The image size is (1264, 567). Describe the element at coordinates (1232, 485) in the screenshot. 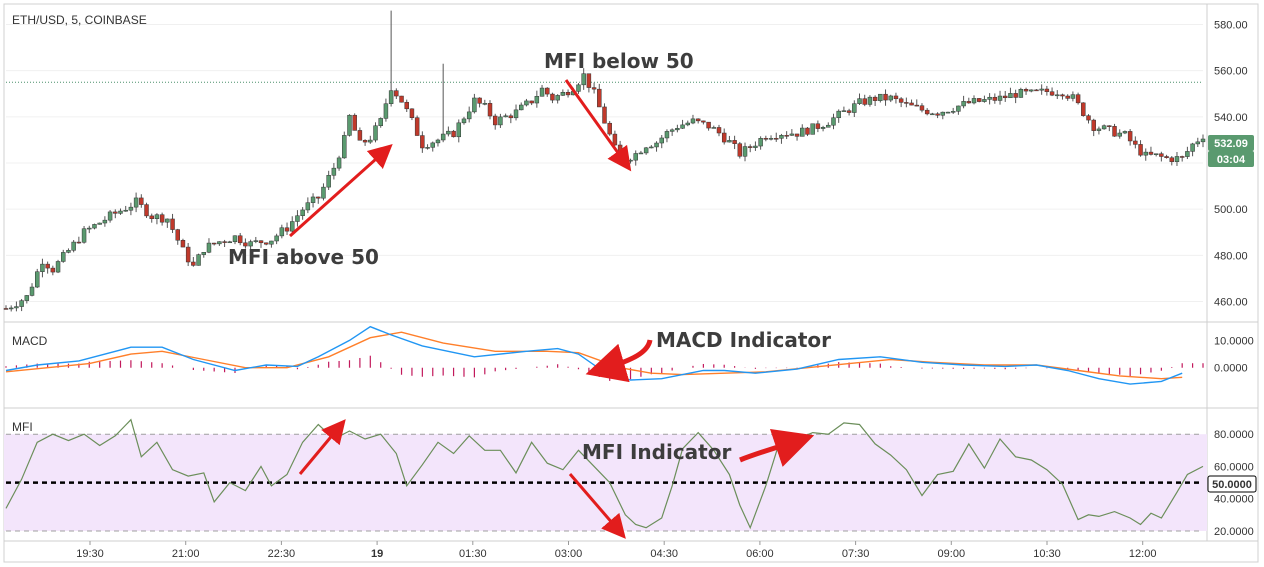

I see `mfi-midline-label: 50.0000` at that location.